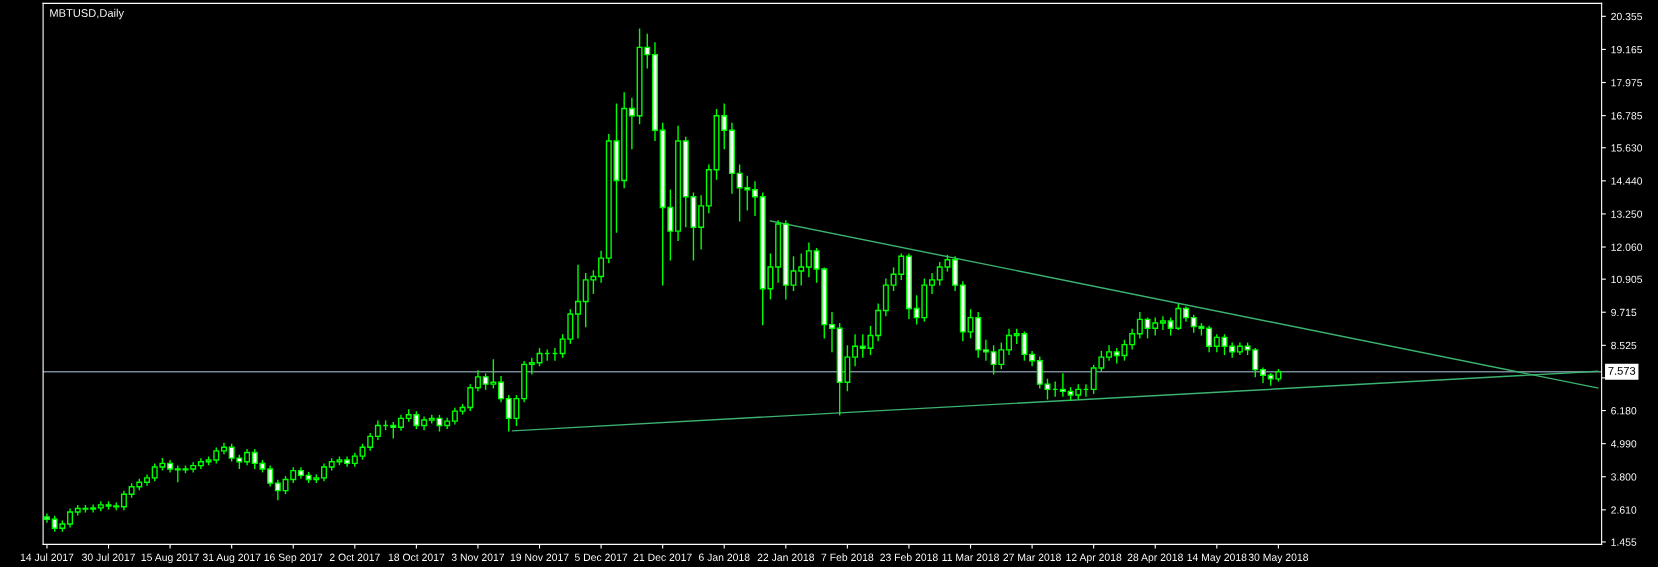 Image resolution: width=1658 pixels, height=567 pixels. What do you see at coordinates (108, 557) in the screenshot?
I see `x-tick-label: 30 Jul 2017` at bounding box center [108, 557].